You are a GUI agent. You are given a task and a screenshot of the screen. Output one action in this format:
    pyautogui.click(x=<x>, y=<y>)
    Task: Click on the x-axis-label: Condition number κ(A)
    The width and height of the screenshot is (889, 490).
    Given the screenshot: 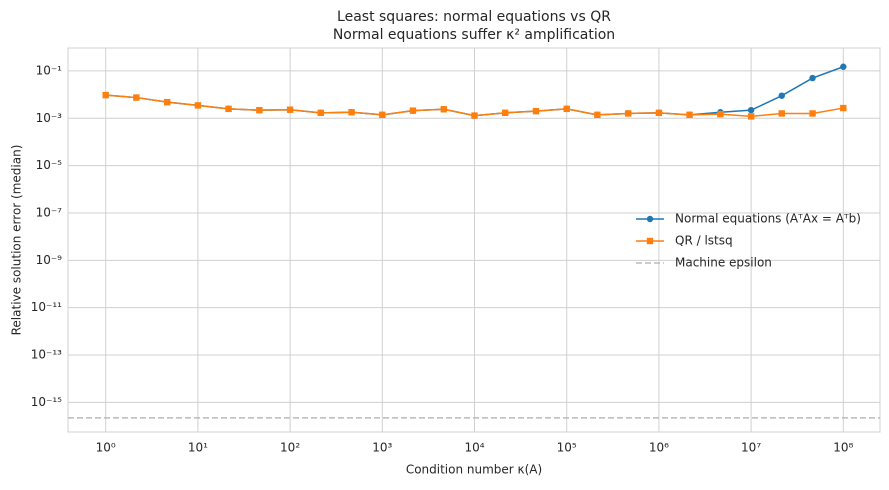 What is the action you would take?
    pyautogui.click(x=474, y=470)
    